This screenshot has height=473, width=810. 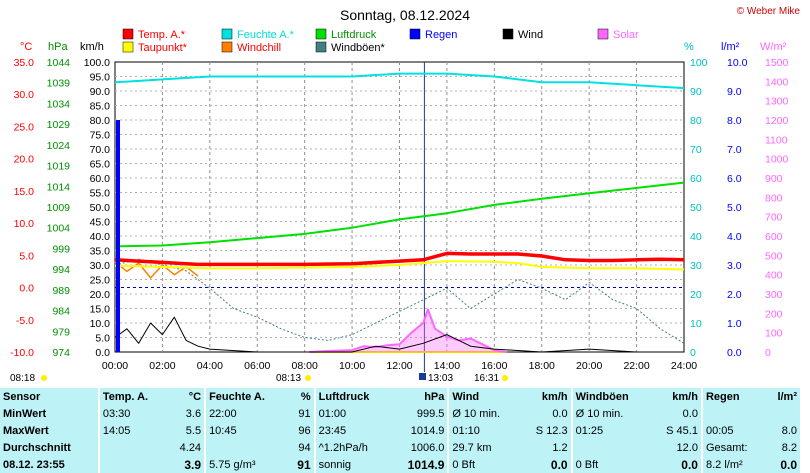 What do you see at coordinates (737, 63) in the screenshot?
I see `rain-tick-label: 10.0` at bounding box center [737, 63].